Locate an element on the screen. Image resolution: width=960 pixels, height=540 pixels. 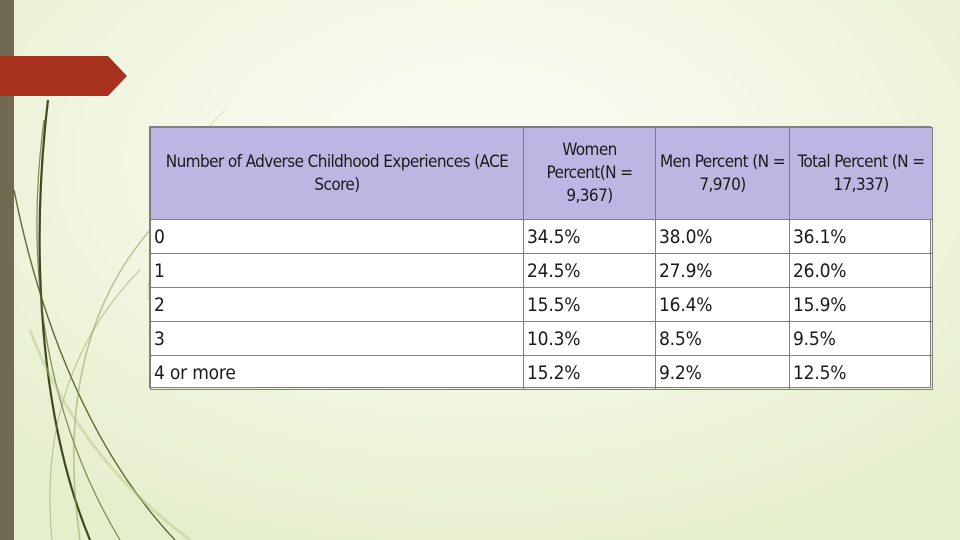
ace-score-cell: 0 is located at coordinates (337, 236).